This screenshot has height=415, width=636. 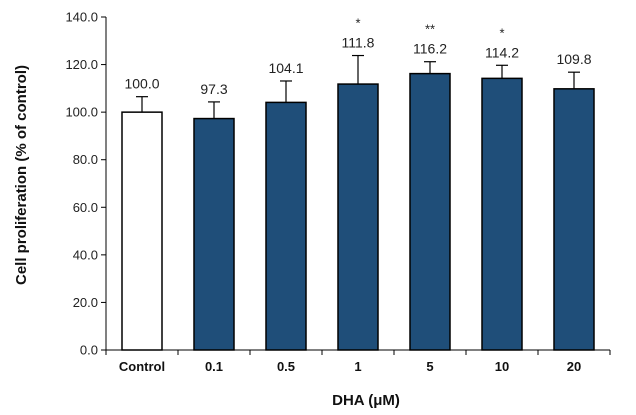 What do you see at coordinates (285, 68) in the screenshot?
I see `data-label: 104.1` at bounding box center [285, 68].